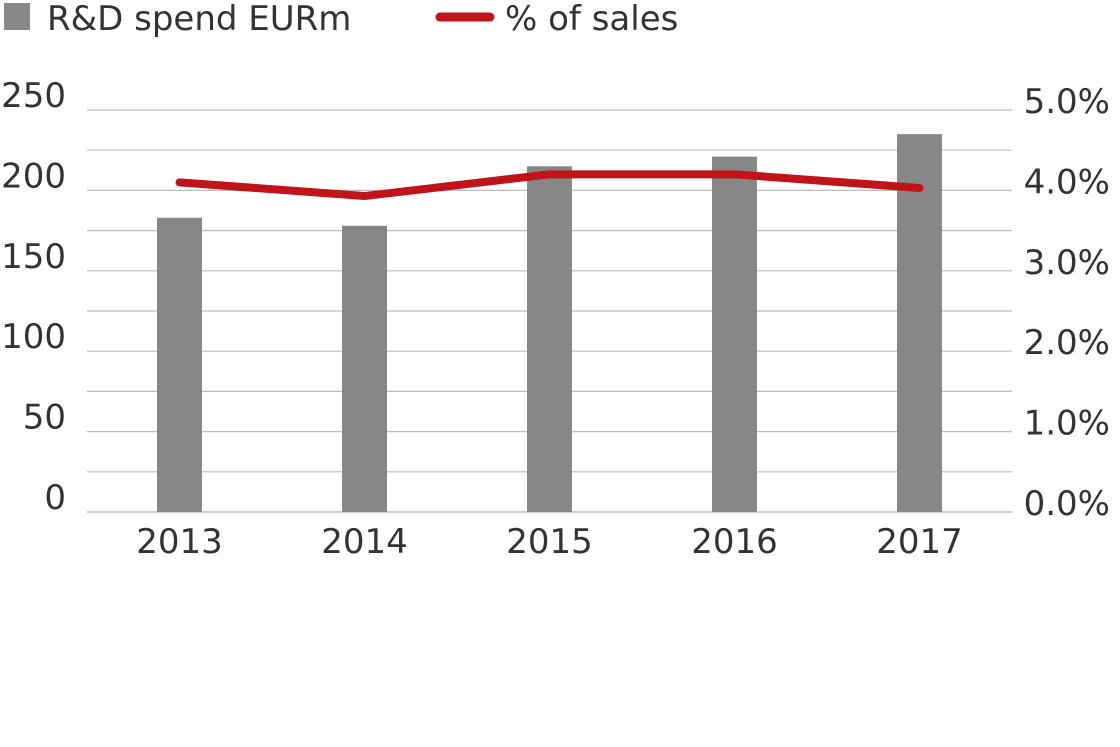 The width and height of the screenshot is (1120, 747). I want to click on legend-label-bar: R&D spend EURm, so click(199, 19).